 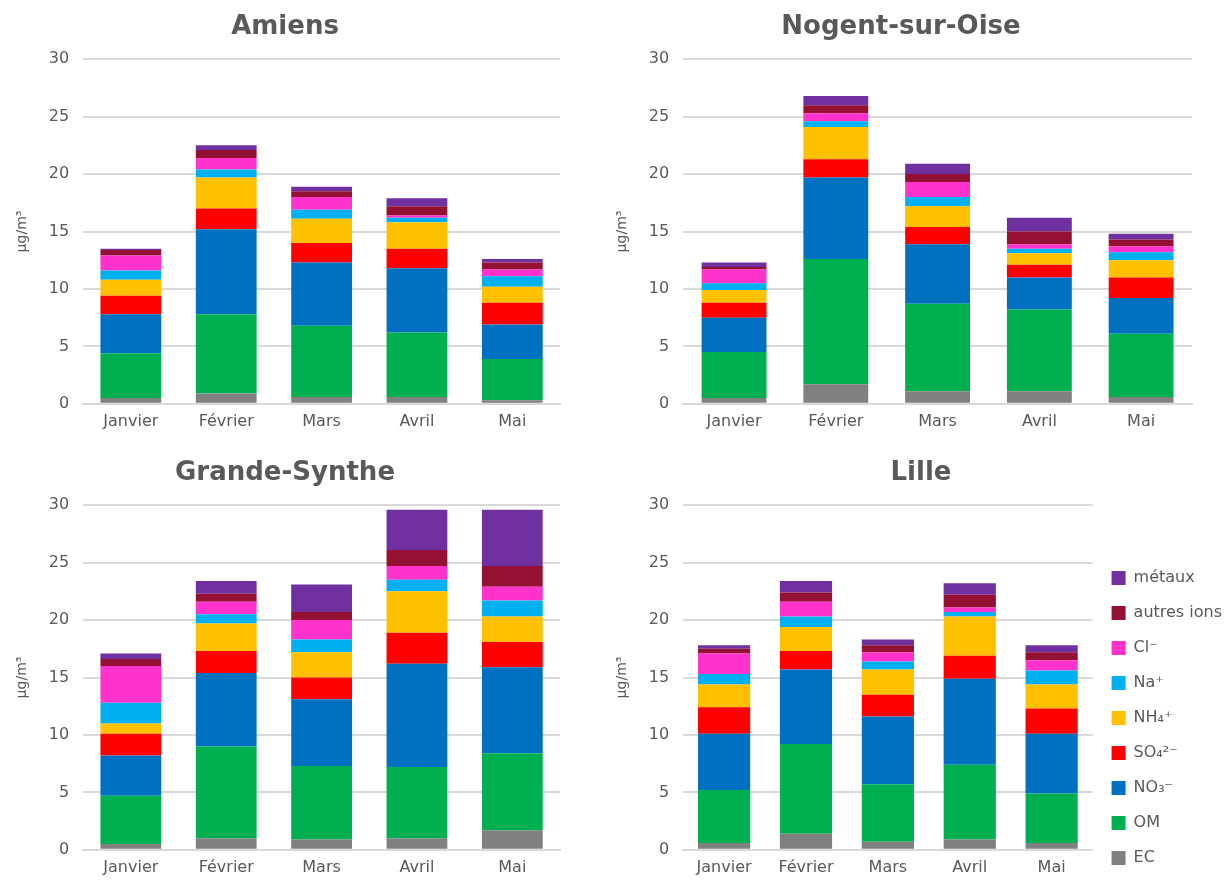 What do you see at coordinates (1153, 717) in the screenshot?
I see `legend-label: NH₄⁺` at bounding box center [1153, 717].